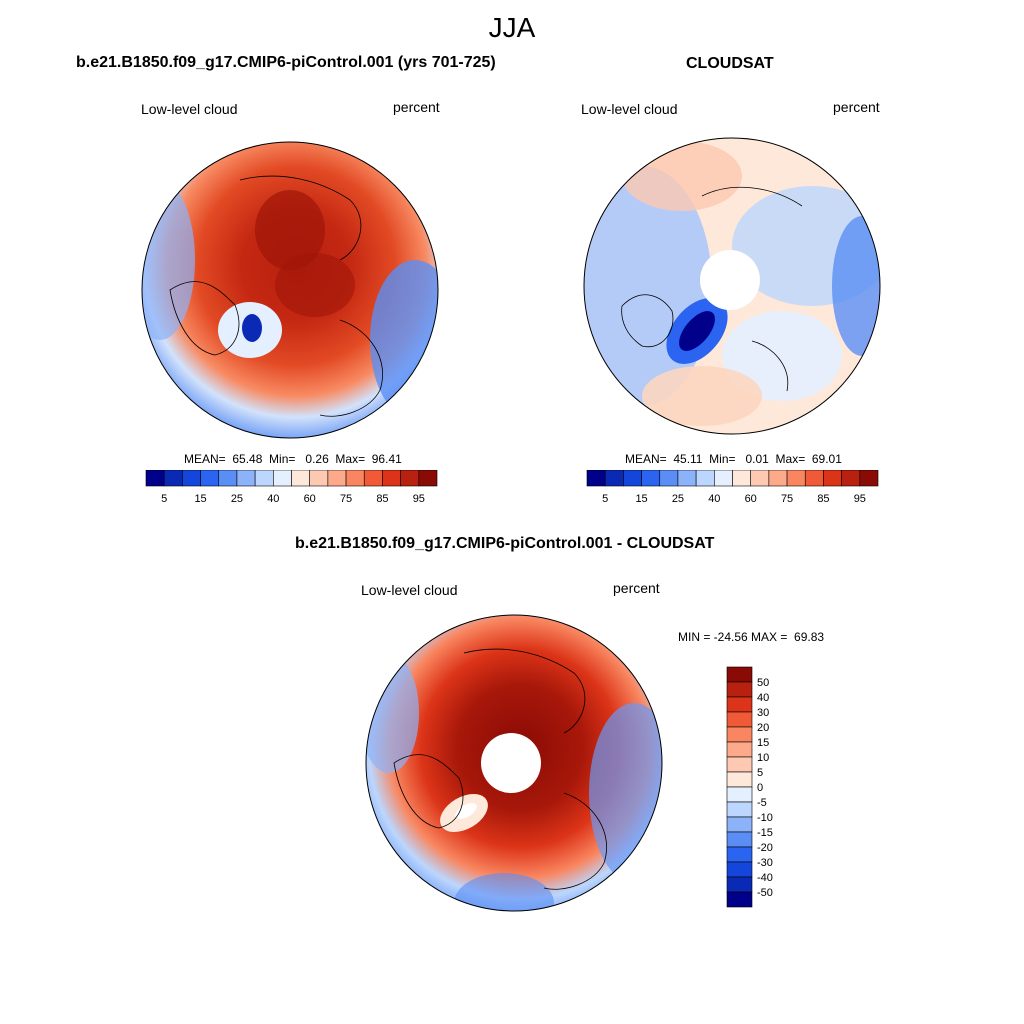  Describe the element at coordinates (763, 683) in the screenshot. I see `colorbar-tick-label: 50` at that location.